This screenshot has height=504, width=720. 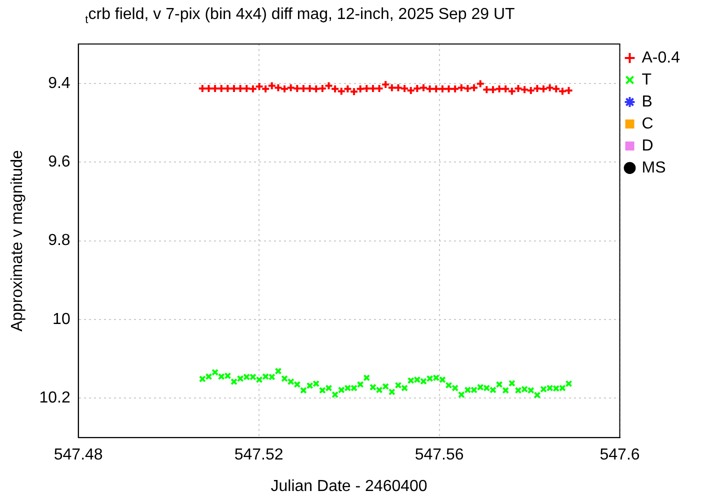 What do you see at coordinates (648, 123) in the screenshot?
I see `legend-label: C` at bounding box center [648, 123].